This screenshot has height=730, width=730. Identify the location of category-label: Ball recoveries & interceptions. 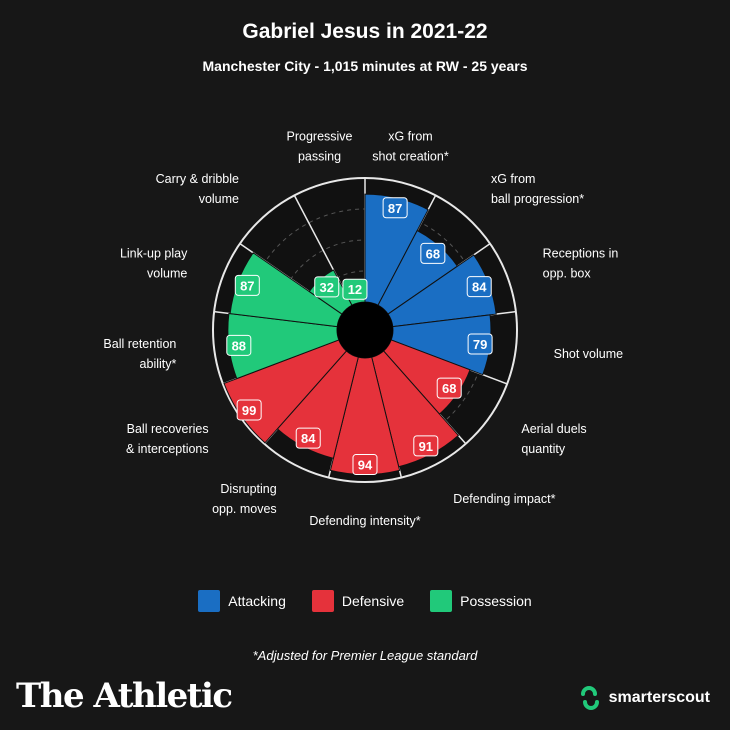
(167, 439).